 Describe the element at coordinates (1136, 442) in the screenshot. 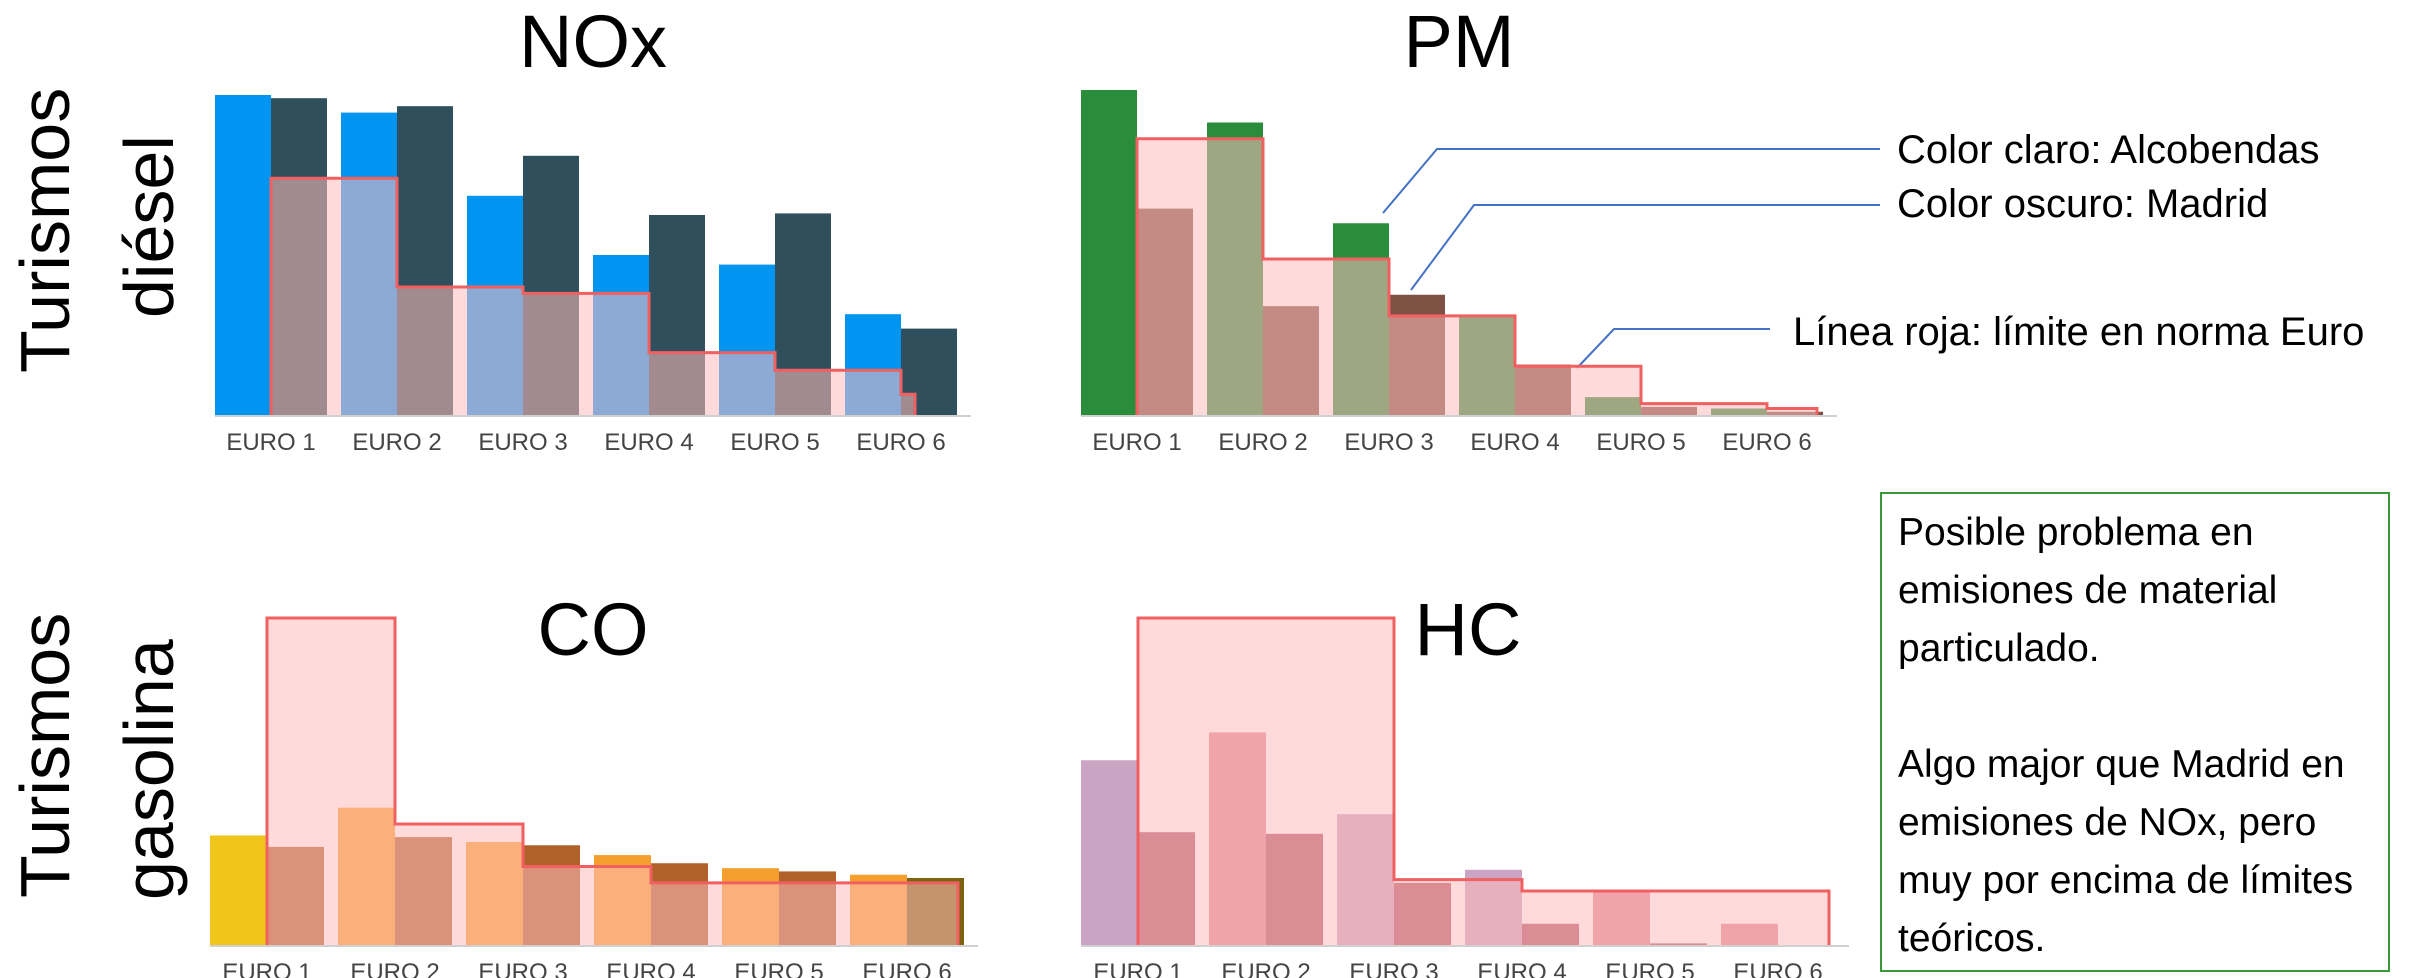

I see `tick-label-pm-1: EURO 1` at that location.